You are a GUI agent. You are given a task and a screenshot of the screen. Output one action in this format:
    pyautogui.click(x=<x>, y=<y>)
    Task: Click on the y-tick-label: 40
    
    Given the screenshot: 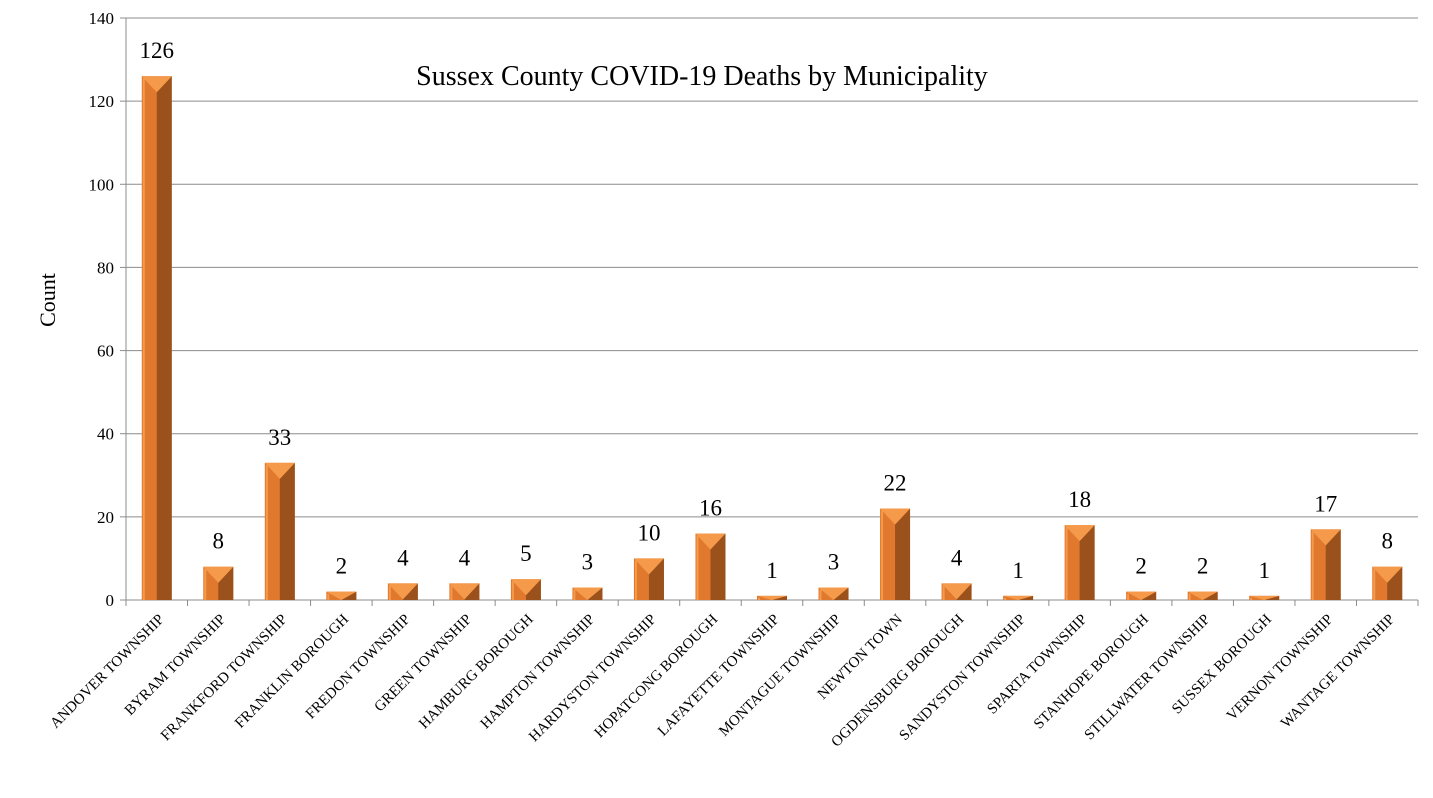 What is the action you would take?
    pyautogui.click(x=105, y=434)
    